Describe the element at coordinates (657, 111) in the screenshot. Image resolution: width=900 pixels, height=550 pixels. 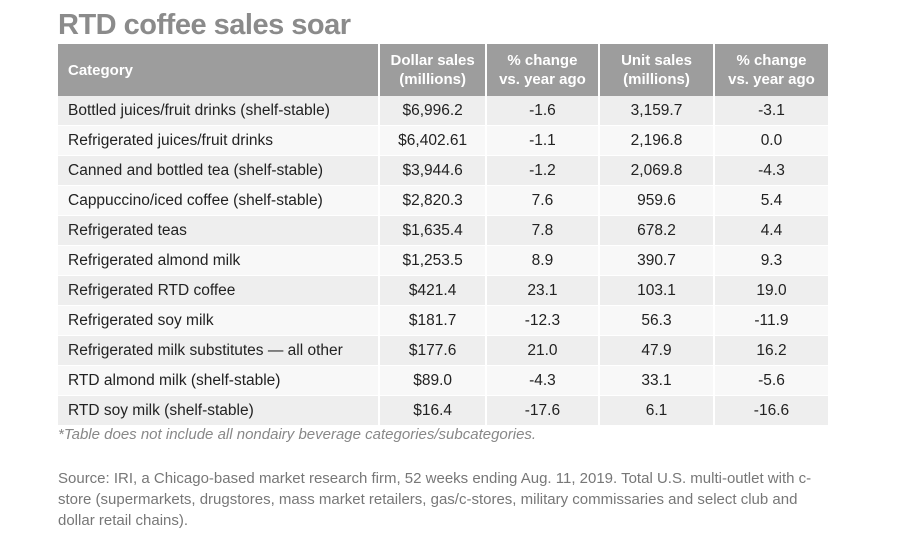
I see `value-cell: 3,159.7` at that location.